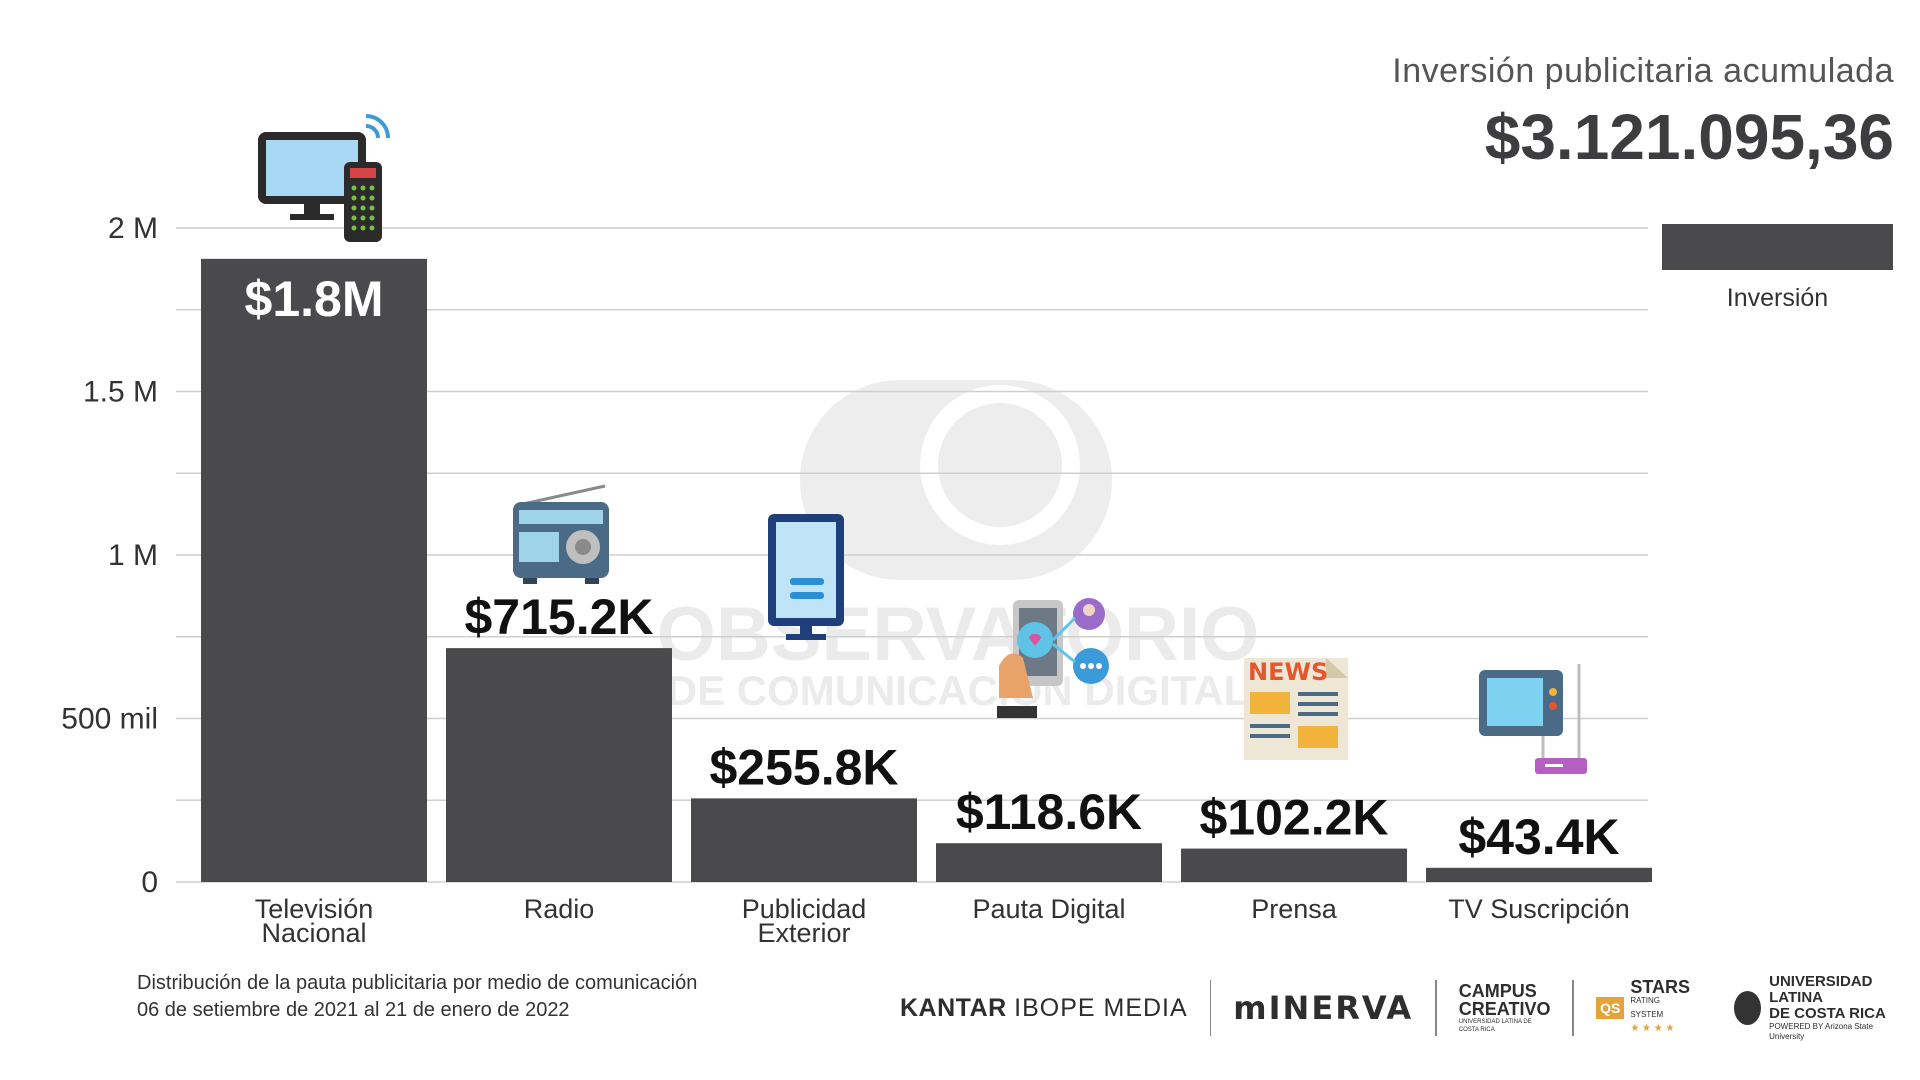 This screenshot has height=1080, width=1920. I want to click on x-tick-label: Exterior, so click(803, 933).